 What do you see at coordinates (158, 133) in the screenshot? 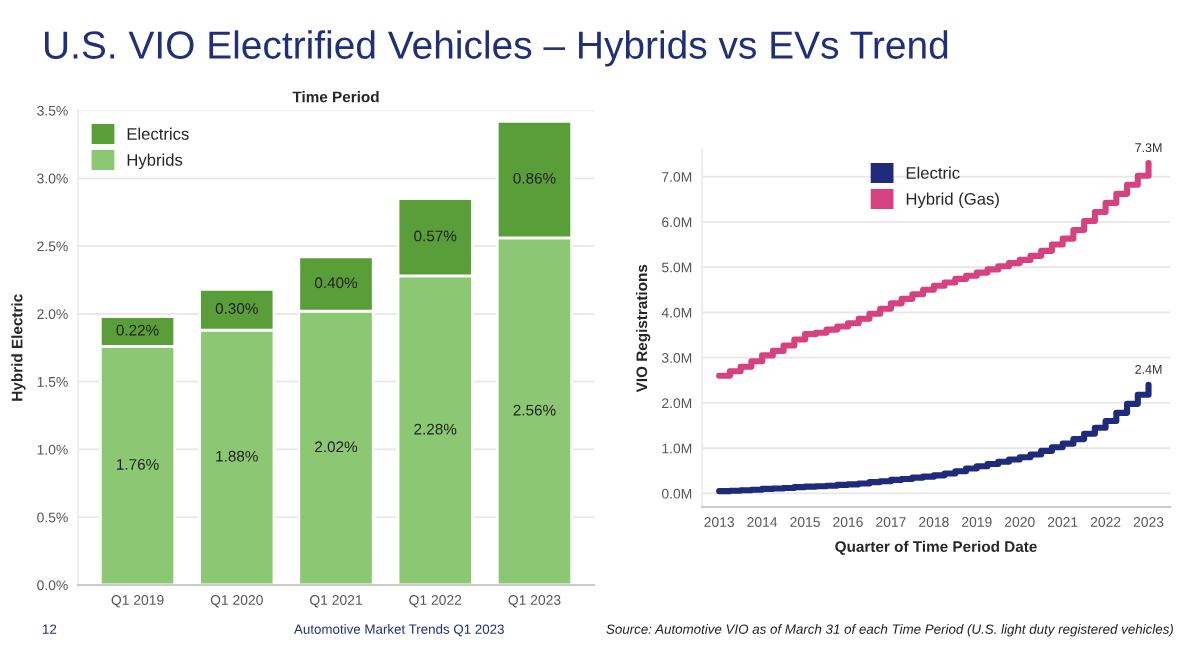
I see `legend-label: Electrics` at bounding box center [158, 133].